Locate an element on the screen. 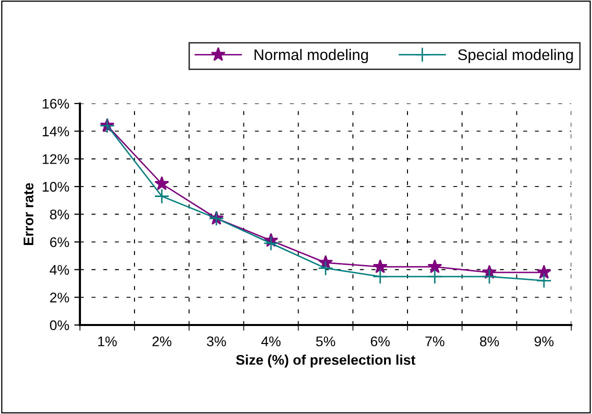  legend-label: Special modeling is located at coordinates (515, 56).